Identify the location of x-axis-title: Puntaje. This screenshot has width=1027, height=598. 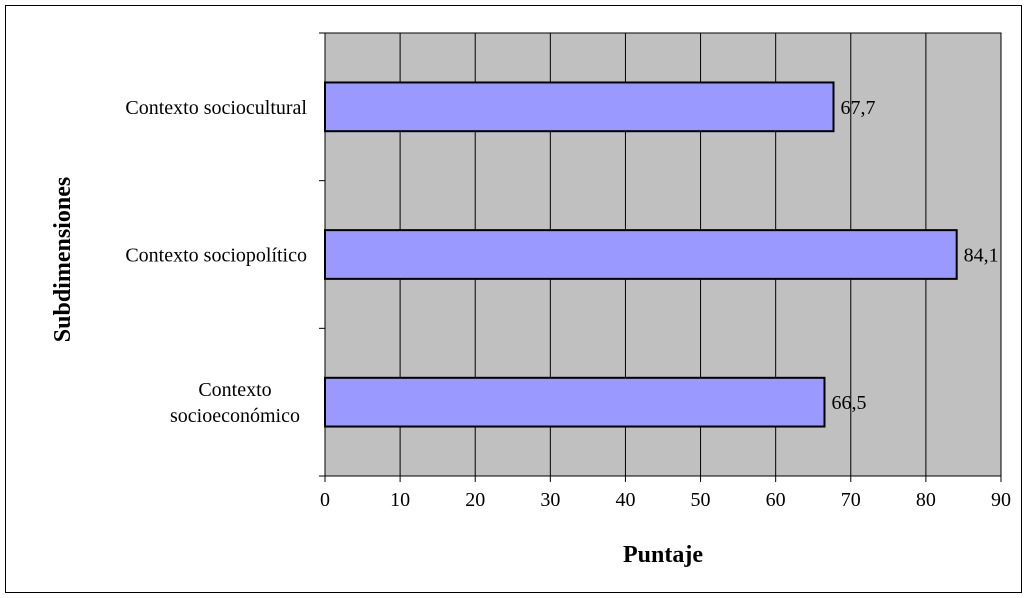
(663, 555).